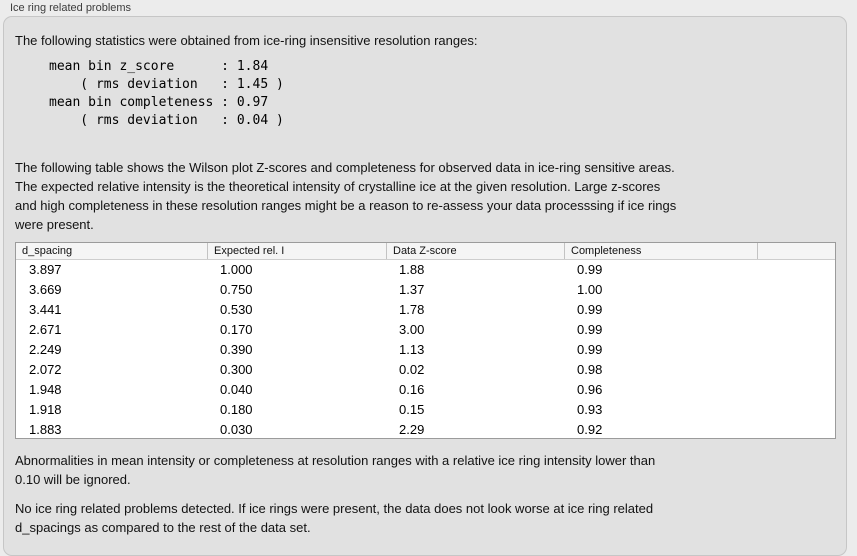  What do you see at coordinates (45, 289) in the screenshot?
I see `cell-d-spacing: 3.669` at bounding box center [45, 289].